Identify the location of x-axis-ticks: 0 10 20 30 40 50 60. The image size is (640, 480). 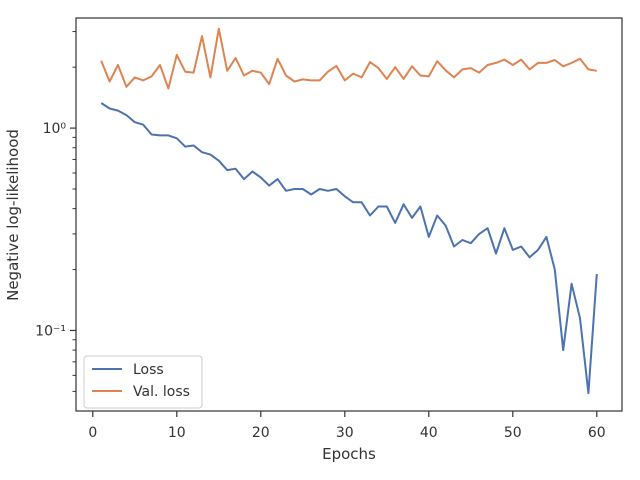
(347, 426).